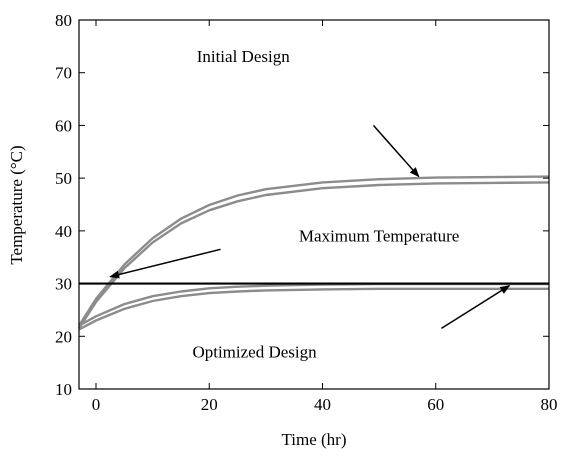 The height and width of the screenshot is (456, 568). I want to click on y-tick-label-2: 30, so click(63, 284).